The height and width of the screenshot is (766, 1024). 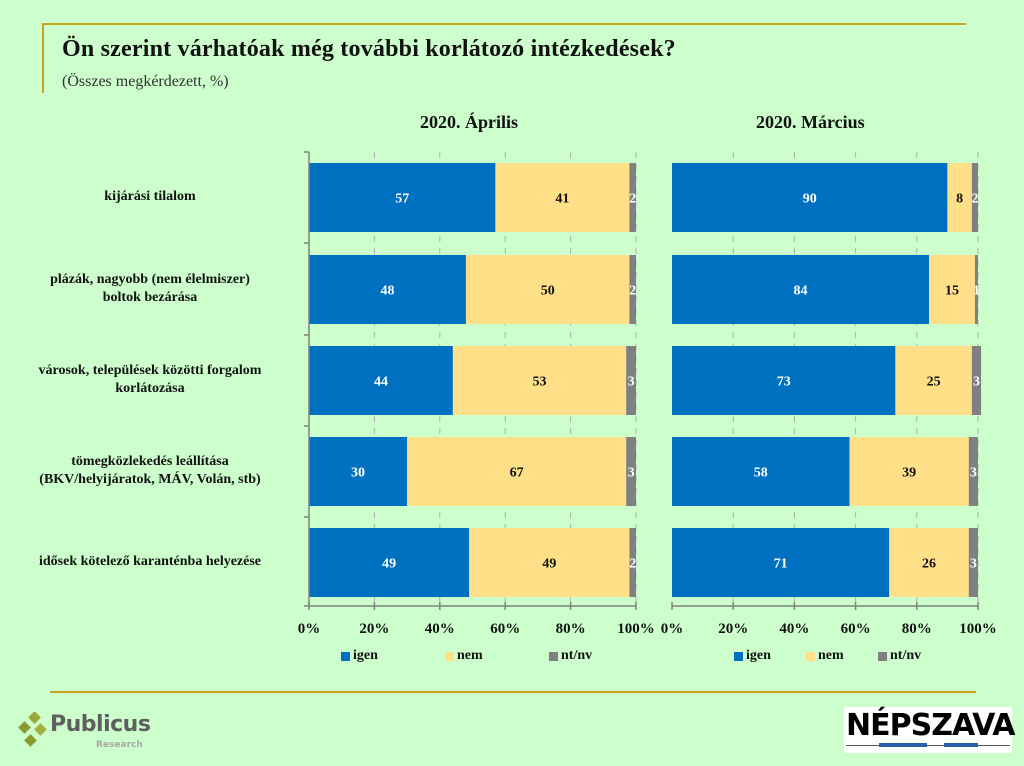 I want to click on category-label: kijárási tilalom, so click(x=150, y=197).